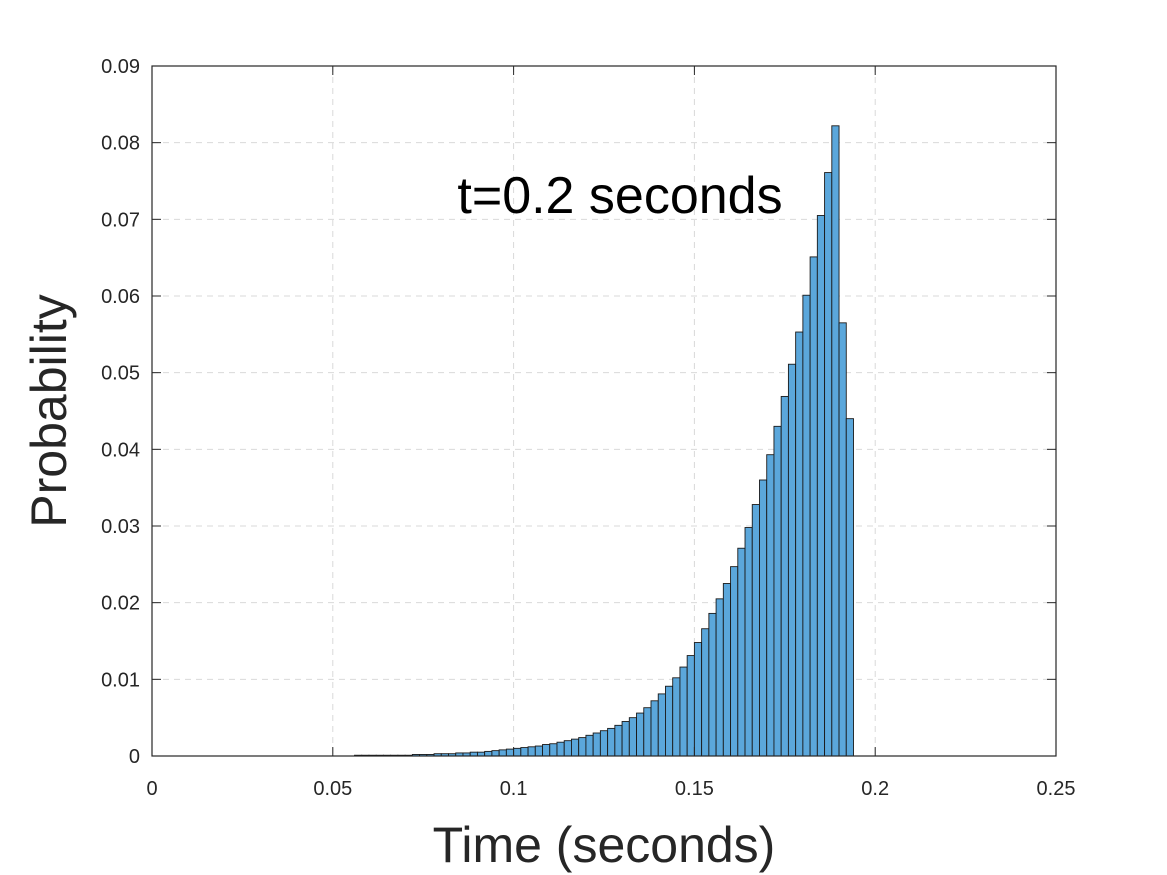 Image resolution: width=1167 pixels, height=875 pixels. What do you see at coordinates (120, 604) in the screenshot?
I see `y-tick-label: 0.02` at bounding box center [120, 604].